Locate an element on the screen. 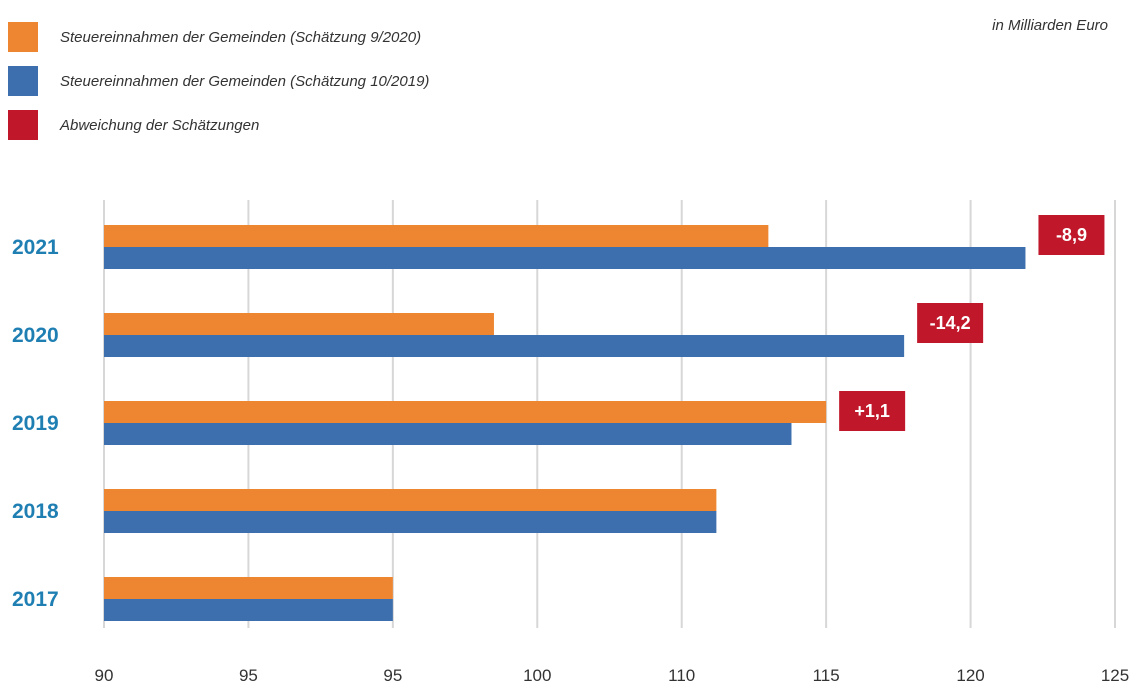 This screenshot has width=1132, height=687. category-label: 2020 is located at coordinates (35, 335).